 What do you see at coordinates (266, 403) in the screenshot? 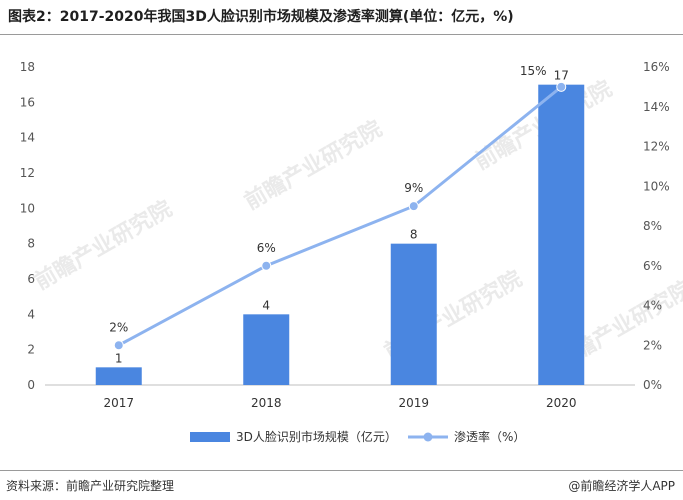
I see `category-label: 2018` at bounding box center [266, 403].